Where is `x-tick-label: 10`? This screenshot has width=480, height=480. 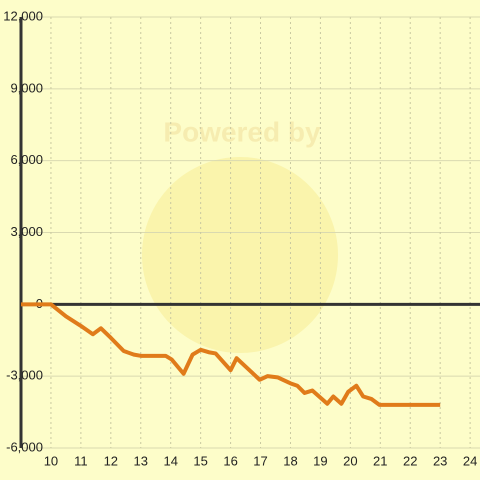 x-tick-label: 10 is located at coordinates (51, 460).